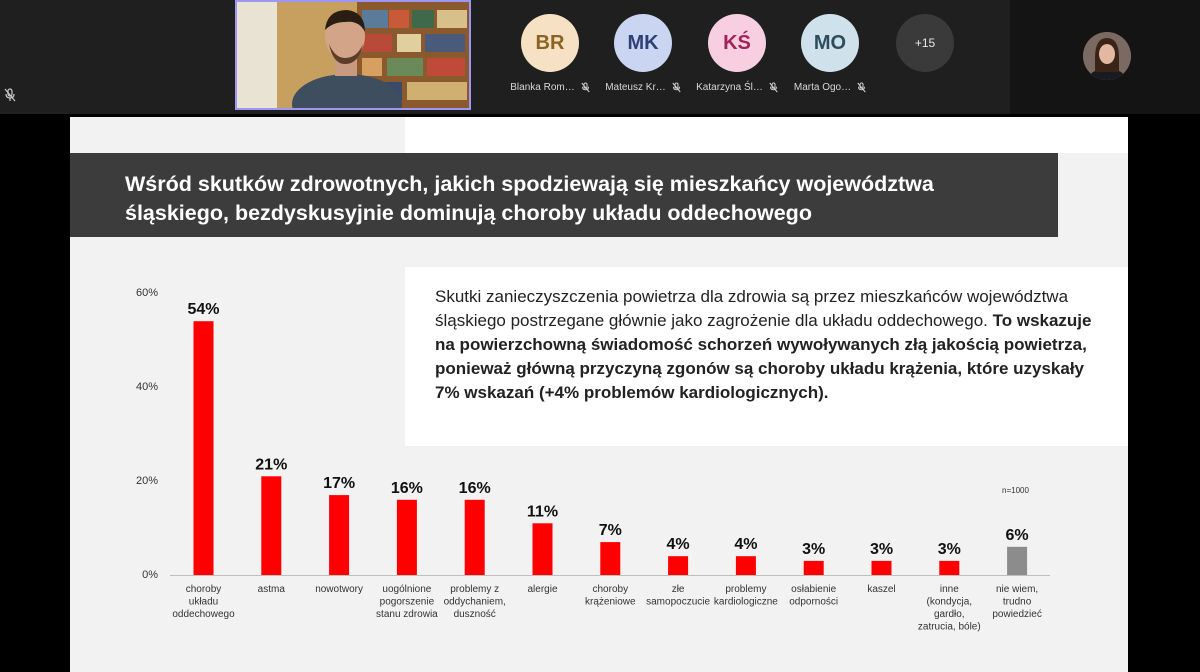 The width and height of the screenshot is (1200, 672). I want to click on category-label: pogorszenie, so click(407, 602).